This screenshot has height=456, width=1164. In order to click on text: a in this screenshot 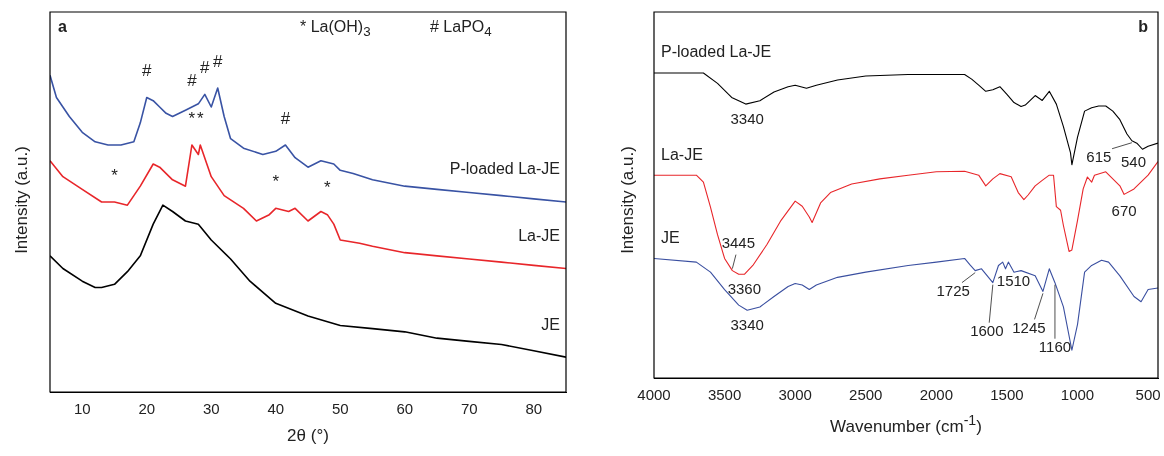, I will do `click(62, 27)`.